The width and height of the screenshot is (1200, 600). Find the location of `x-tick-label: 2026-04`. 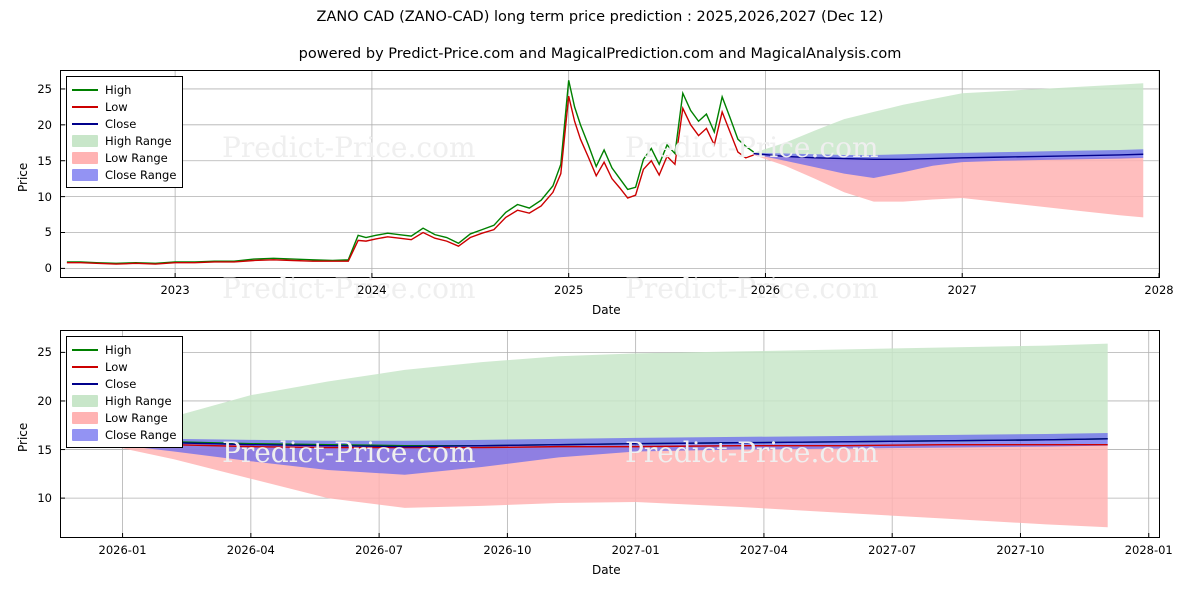

x-tick-label: 2026-04 is located at coordinates (250, 550).